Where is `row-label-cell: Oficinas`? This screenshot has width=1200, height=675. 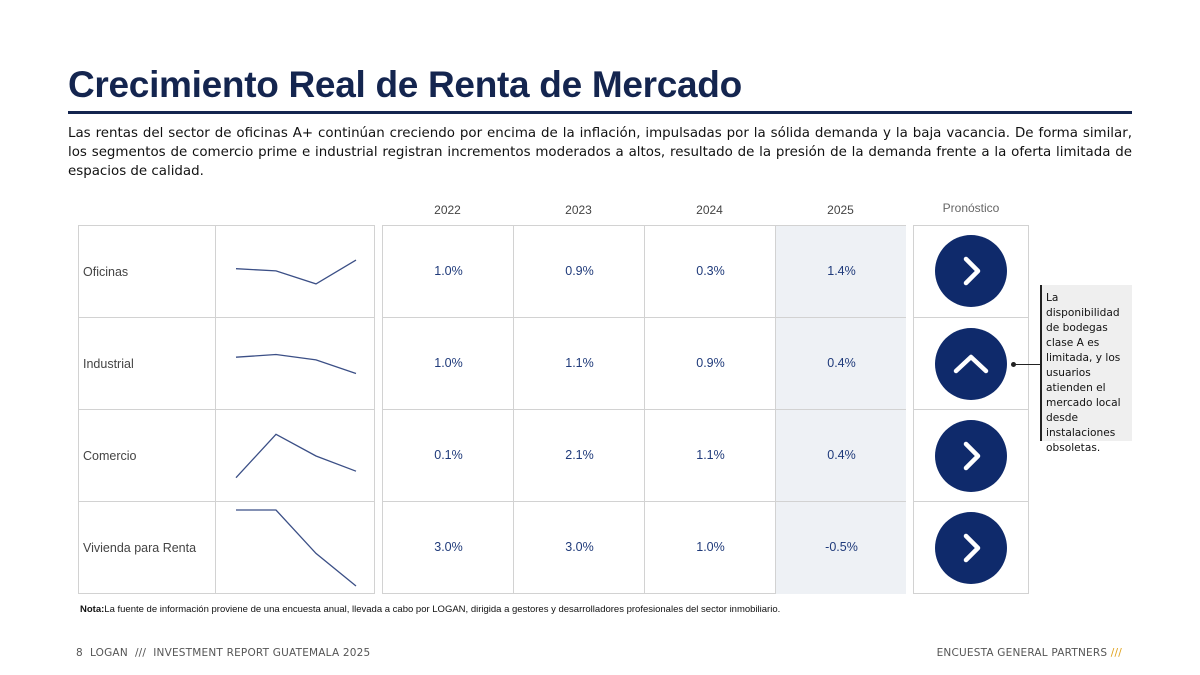
row-label-cell: Oficinas is located at coordinates (147, 272).